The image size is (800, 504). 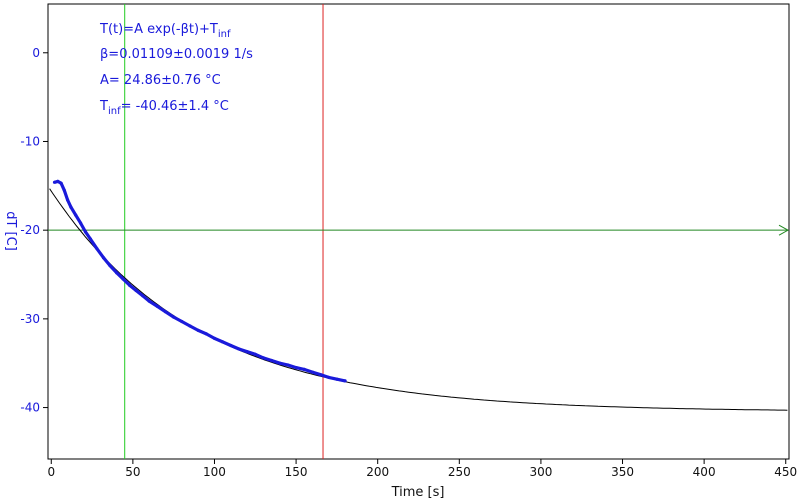 I want to click on annotation-line-3: A= 24.86±0.76 °C, so click(x=160, y=80).